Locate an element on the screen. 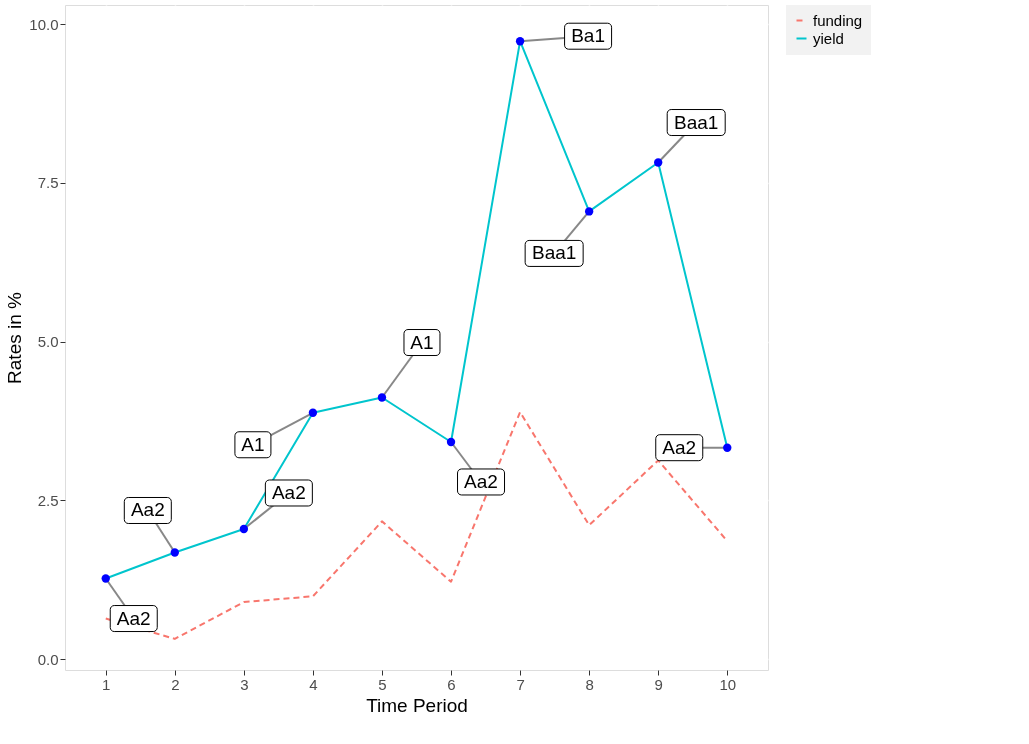 The width and height of the screenshot is (1029, 744). x-tick-label: 2 is located at coordinates (175, 684).